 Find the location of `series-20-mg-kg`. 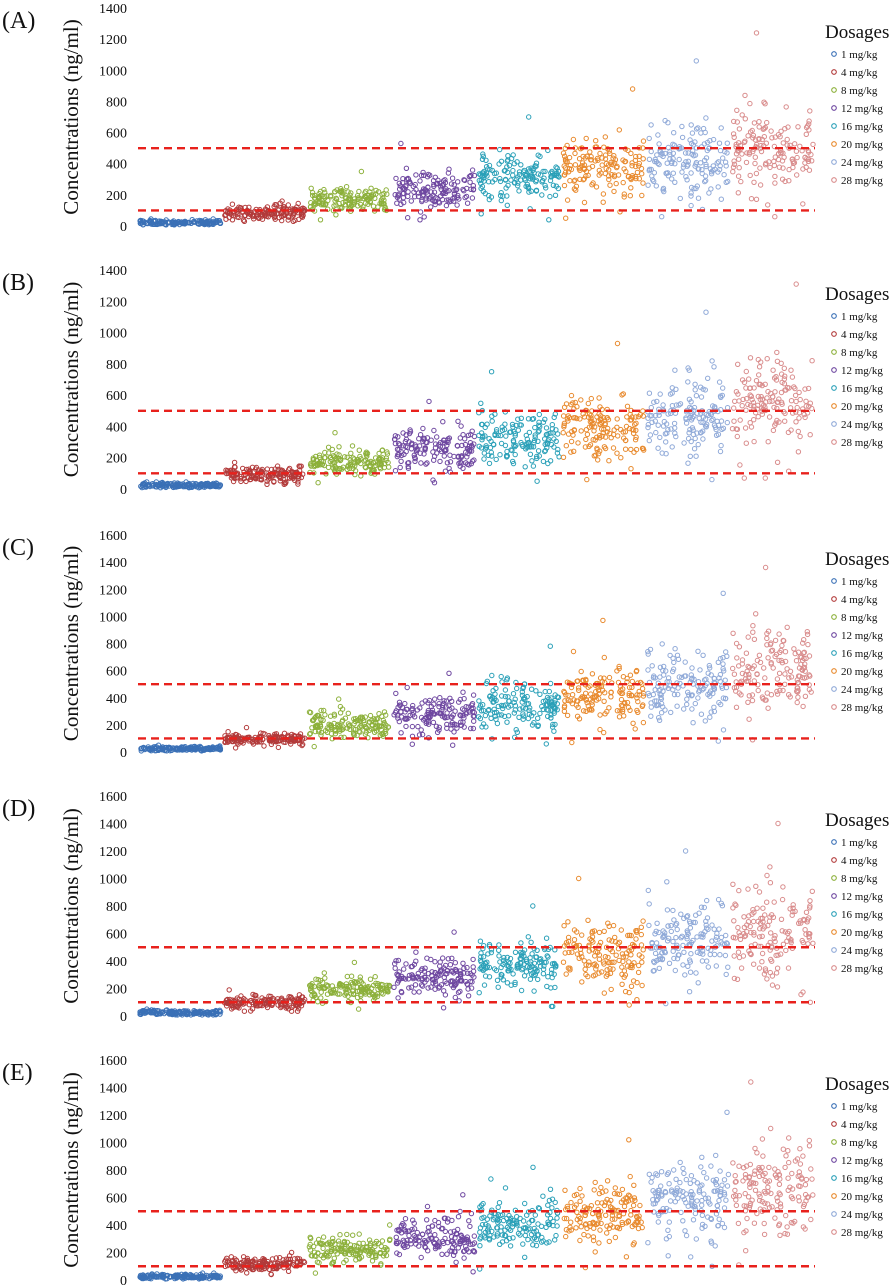

series-20-mg-kg is located at coordinates (604, 681).